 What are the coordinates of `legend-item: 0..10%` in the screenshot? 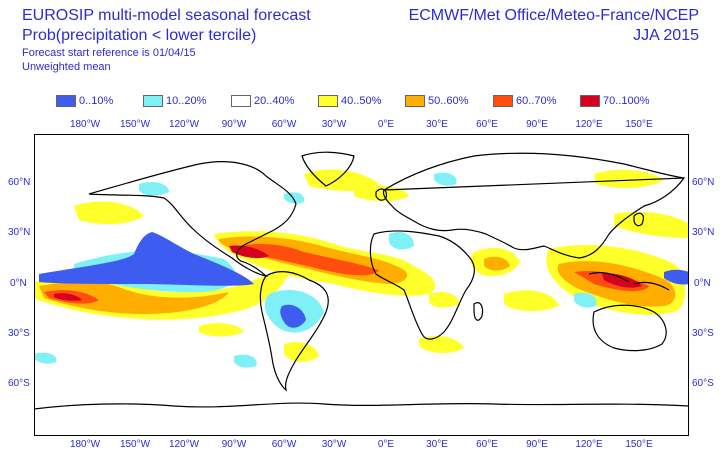 It's located at (84, 101).